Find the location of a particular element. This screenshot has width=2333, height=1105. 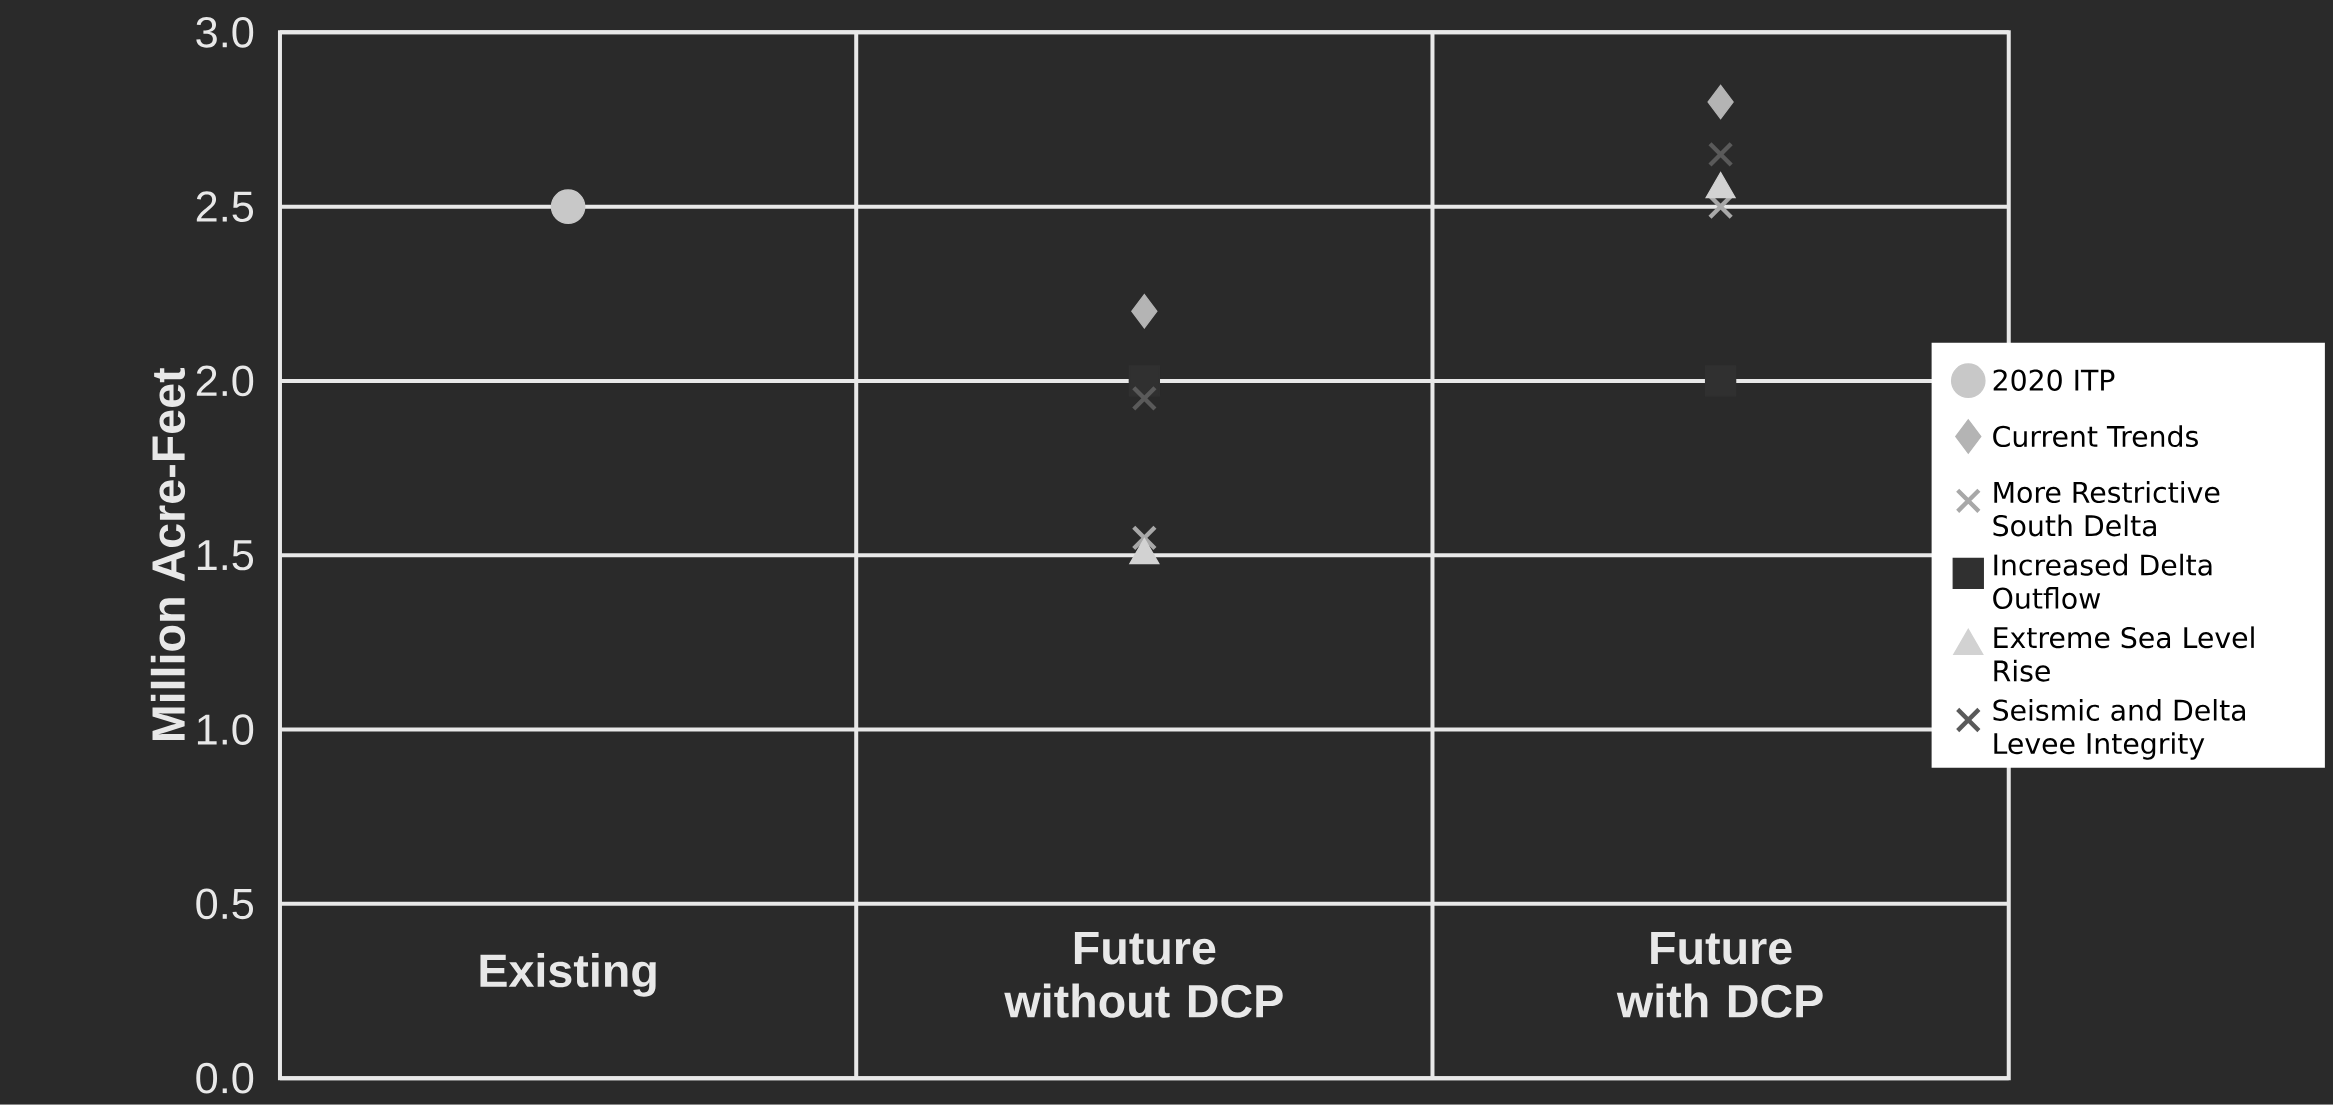

y-tick-label: 0.5 is located at coordinates (225, 904).